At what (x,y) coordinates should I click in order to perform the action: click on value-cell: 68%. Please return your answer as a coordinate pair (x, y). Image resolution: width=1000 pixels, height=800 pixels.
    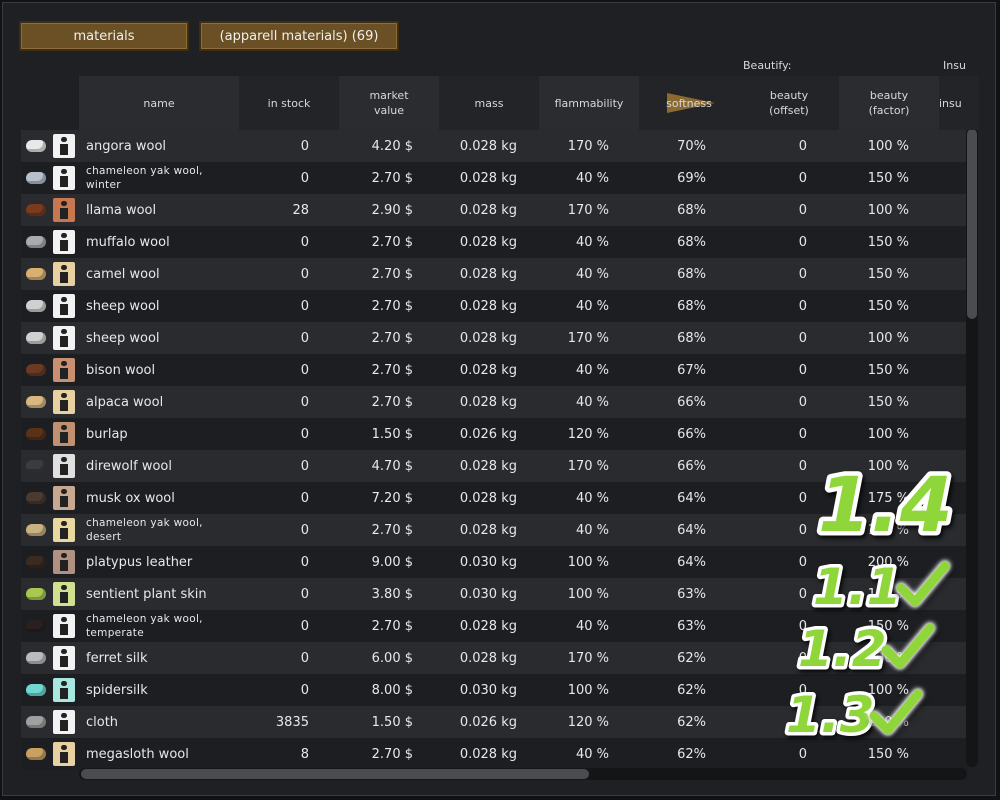
    Looking at the image, I should click on (691, 306).